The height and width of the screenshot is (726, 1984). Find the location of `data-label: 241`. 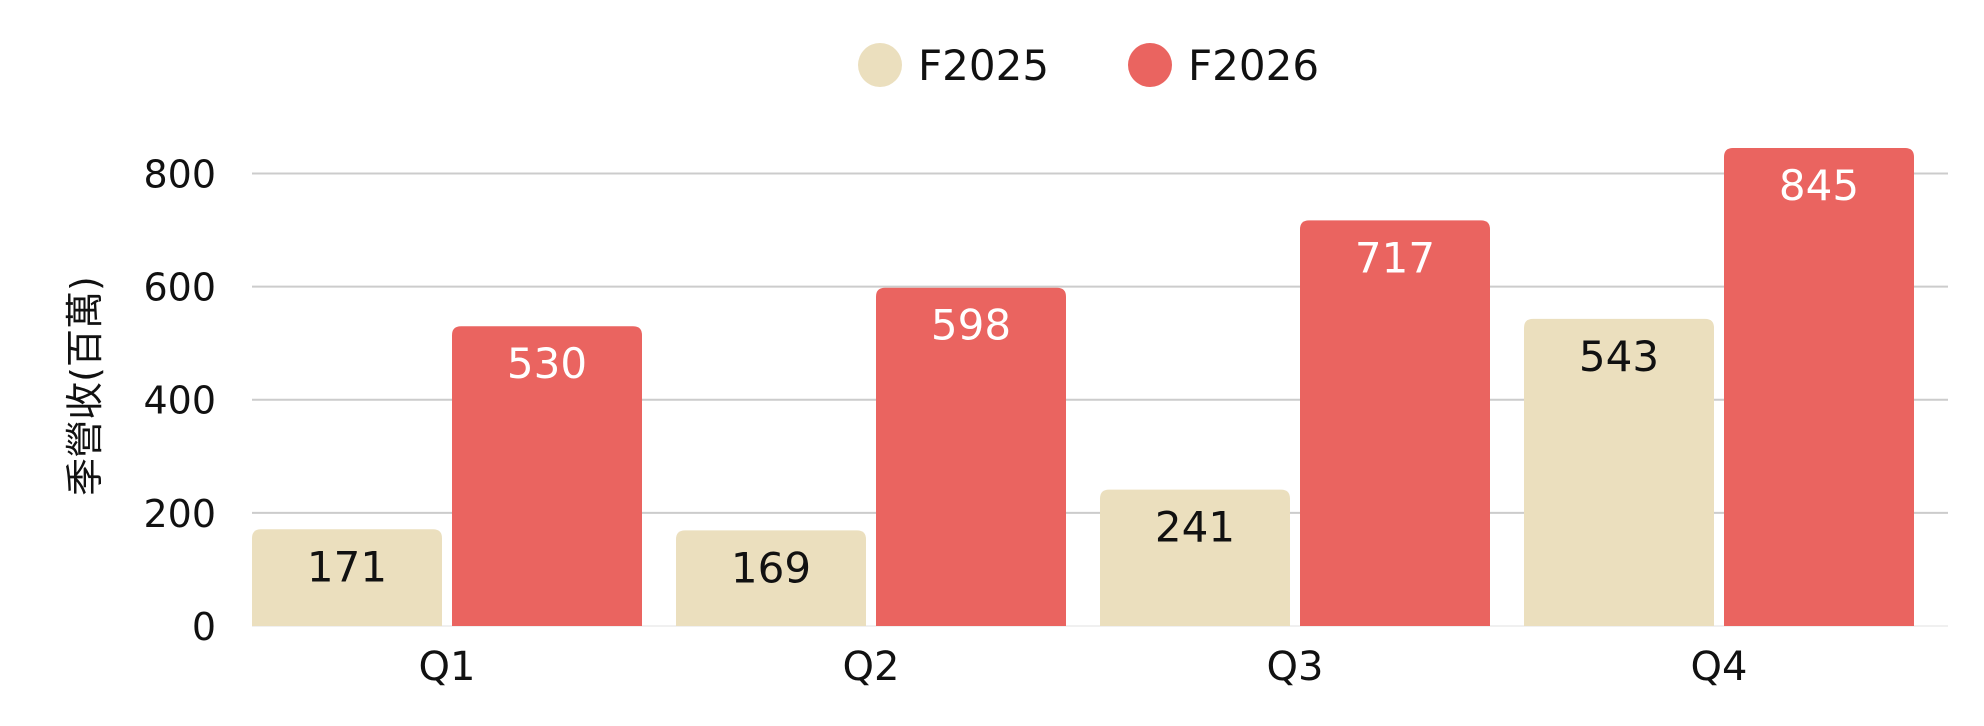

data-label: 241 is located at coordinates (1195, 527).